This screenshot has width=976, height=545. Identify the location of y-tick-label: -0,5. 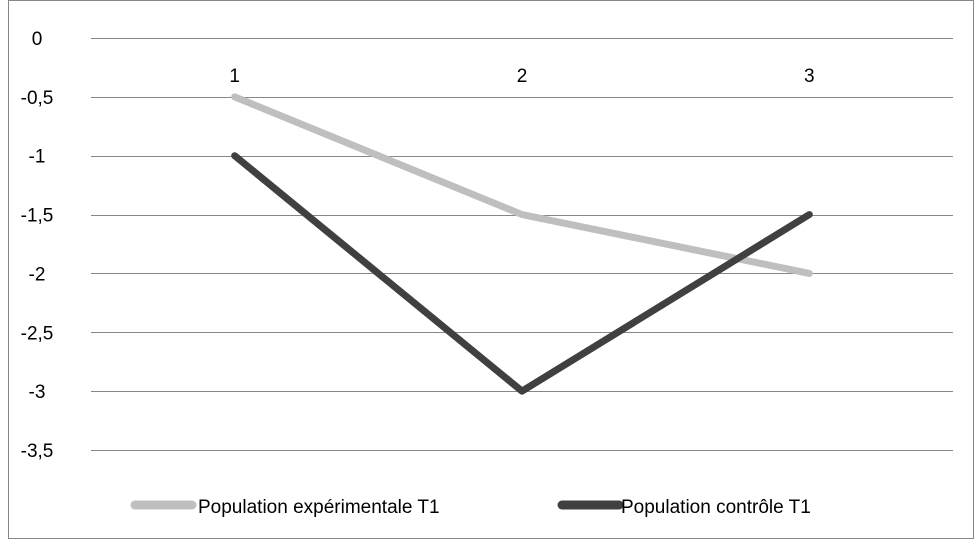
(37, 98).